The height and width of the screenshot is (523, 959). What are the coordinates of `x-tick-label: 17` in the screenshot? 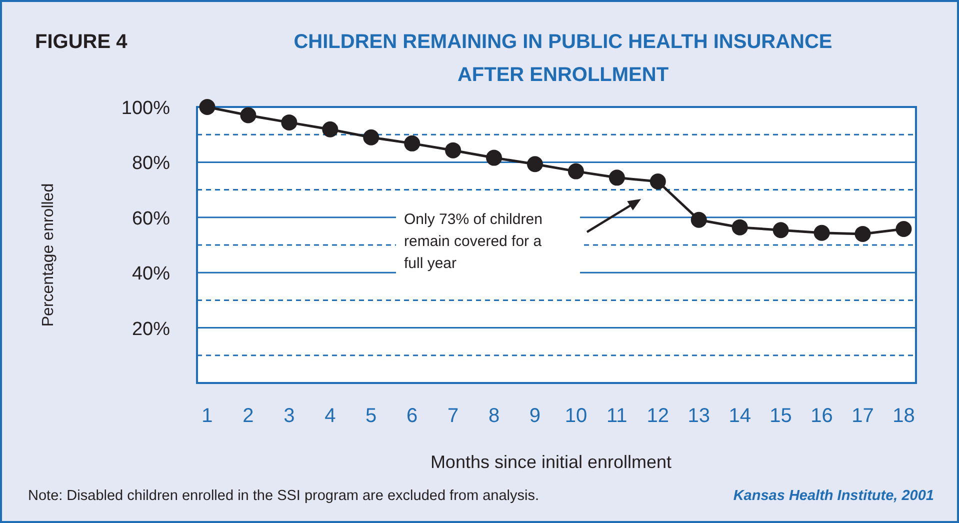 It's located at (863, 416).